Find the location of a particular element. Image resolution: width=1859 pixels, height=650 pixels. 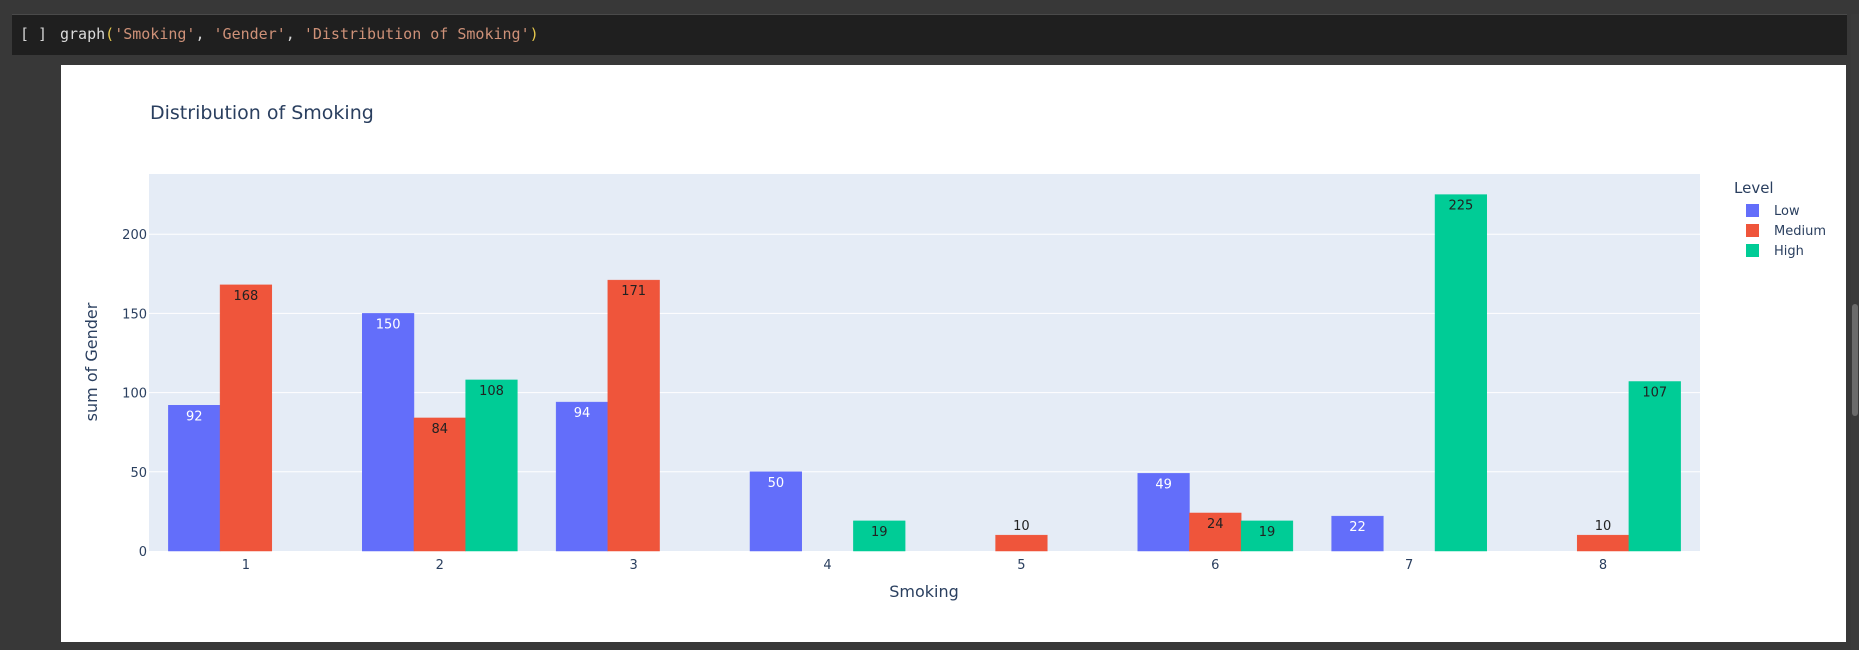

x-tick-label: 6 is located at coordinates (1215, 565).